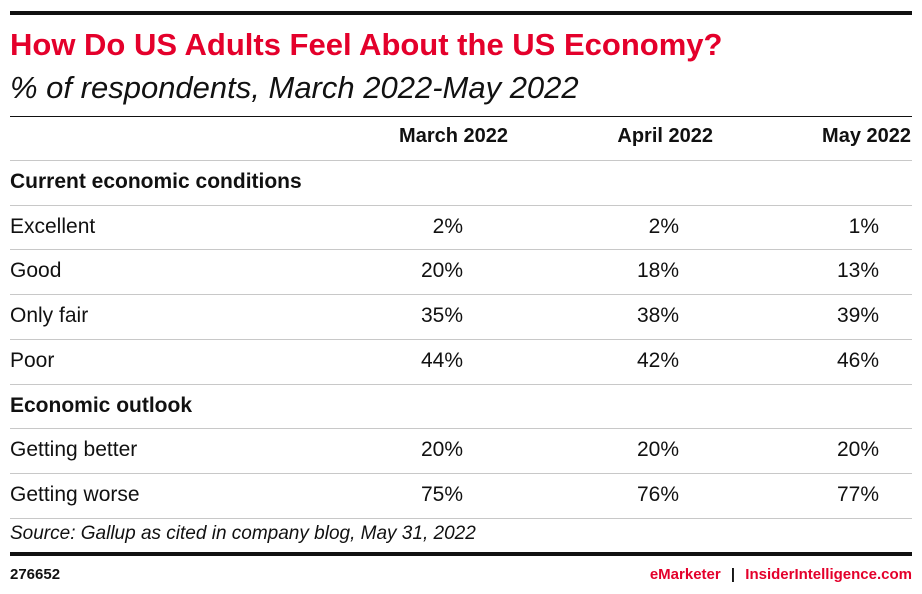  What do you see at coordinates (863, 226) in the screenshot?
I see `cell: 1%` at bounding box center [863, 226].